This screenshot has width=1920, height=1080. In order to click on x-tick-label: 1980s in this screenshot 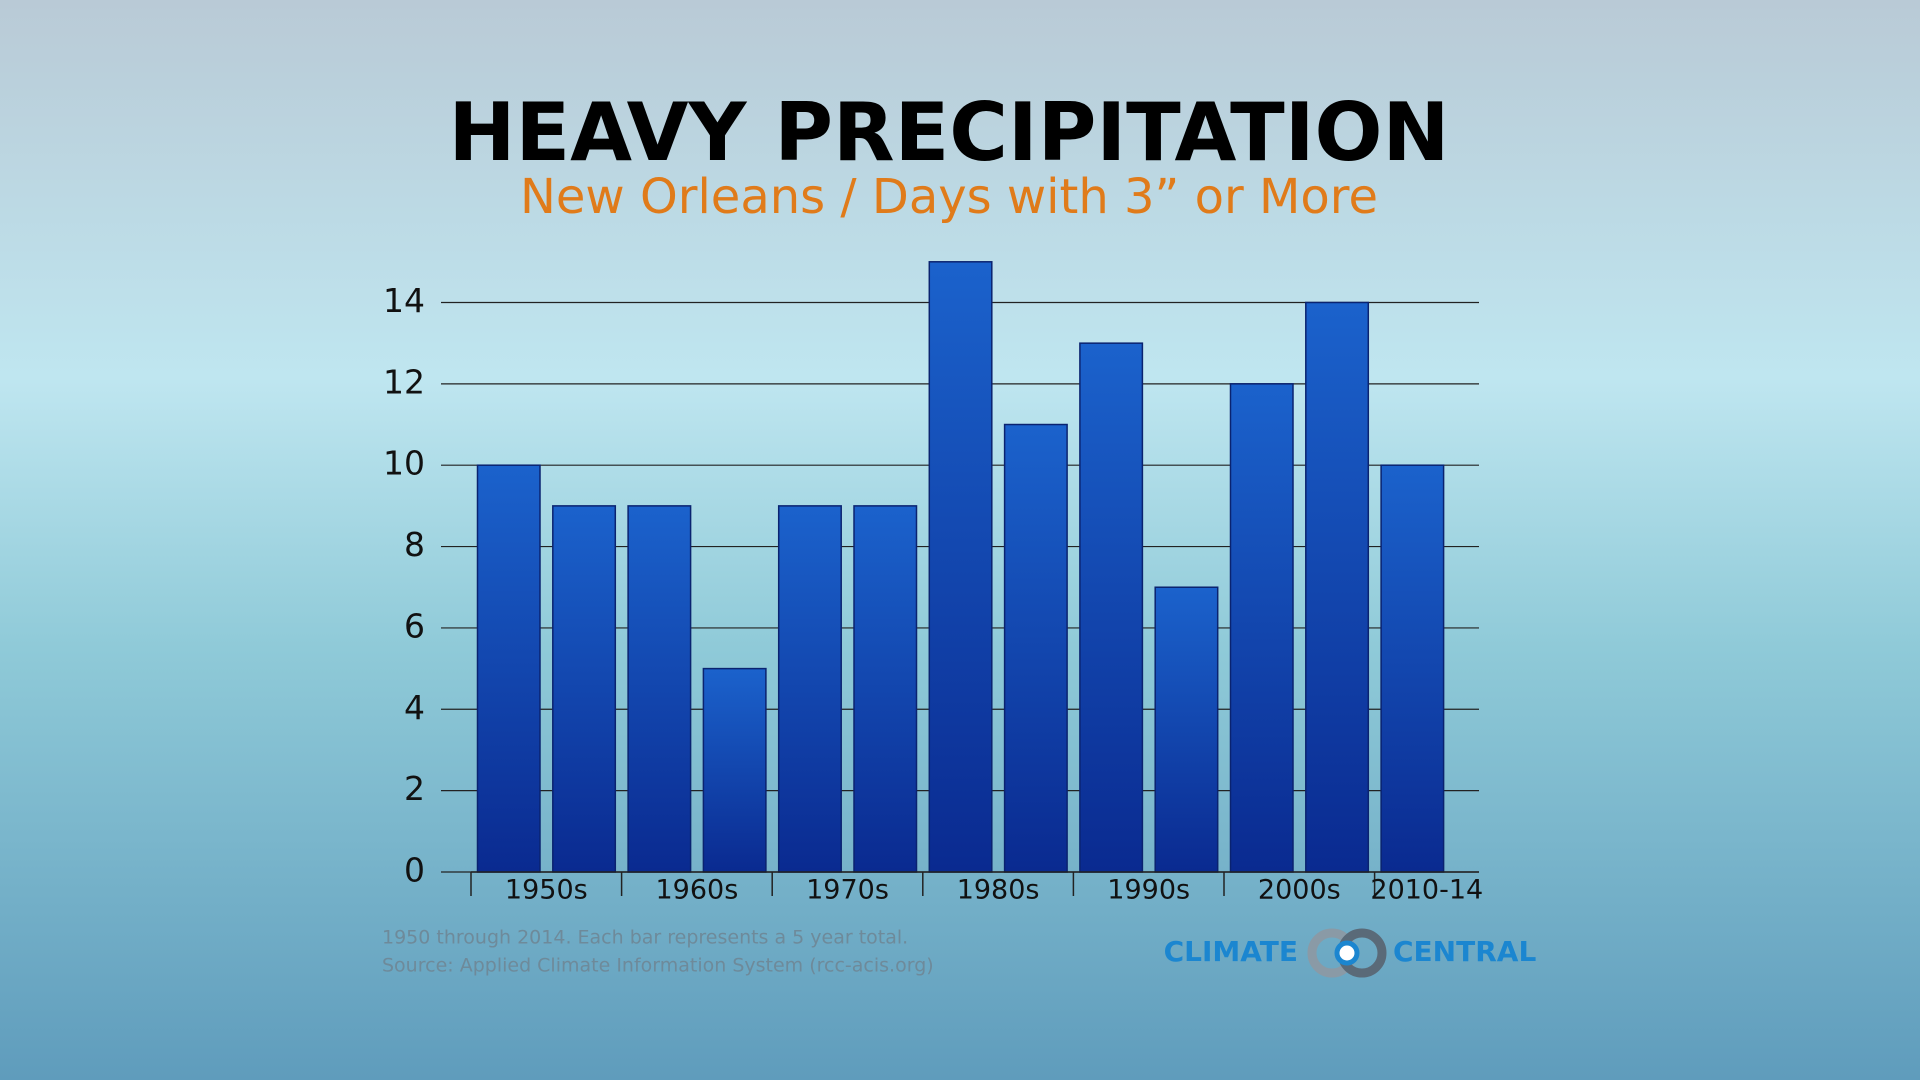, I will do `click(998, 890)`.